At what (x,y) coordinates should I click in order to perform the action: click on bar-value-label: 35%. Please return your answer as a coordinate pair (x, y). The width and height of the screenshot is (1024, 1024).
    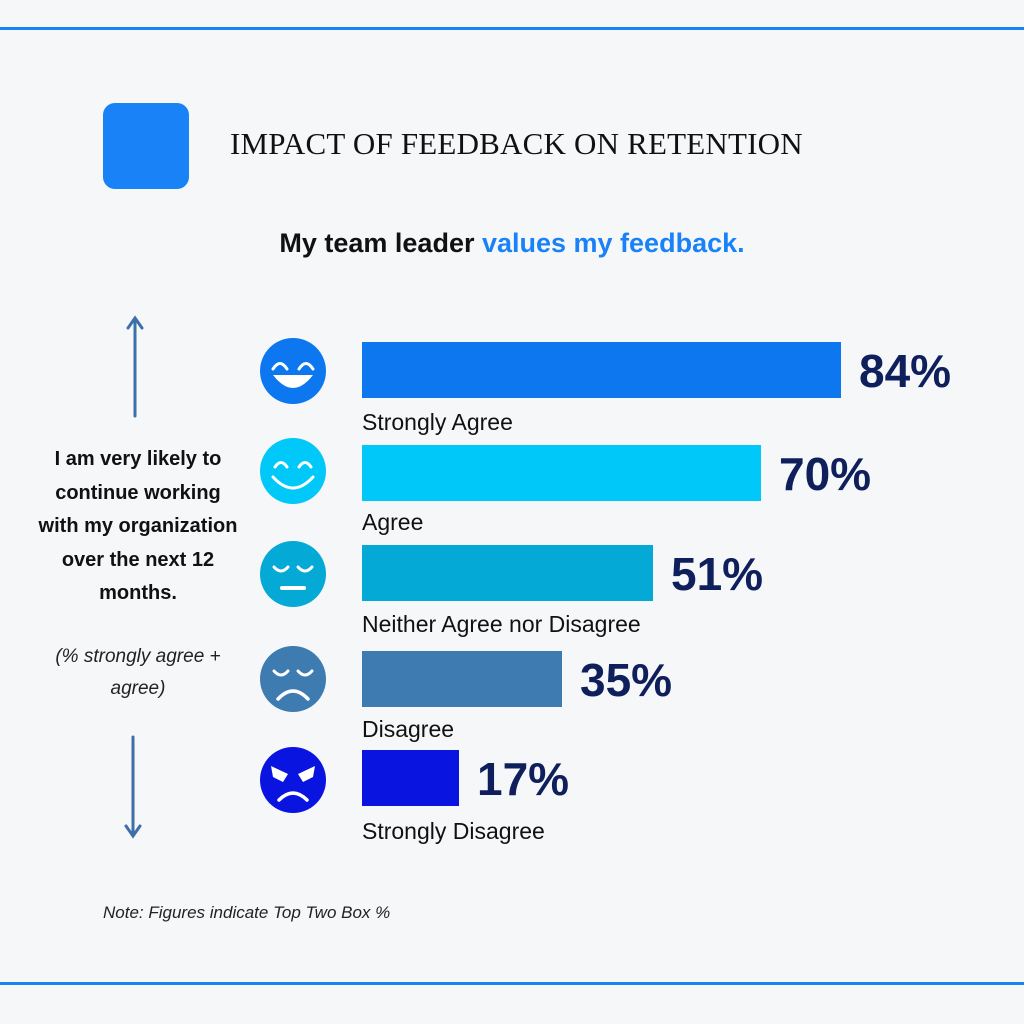
    Looking at the image, I should click on (626, 680).